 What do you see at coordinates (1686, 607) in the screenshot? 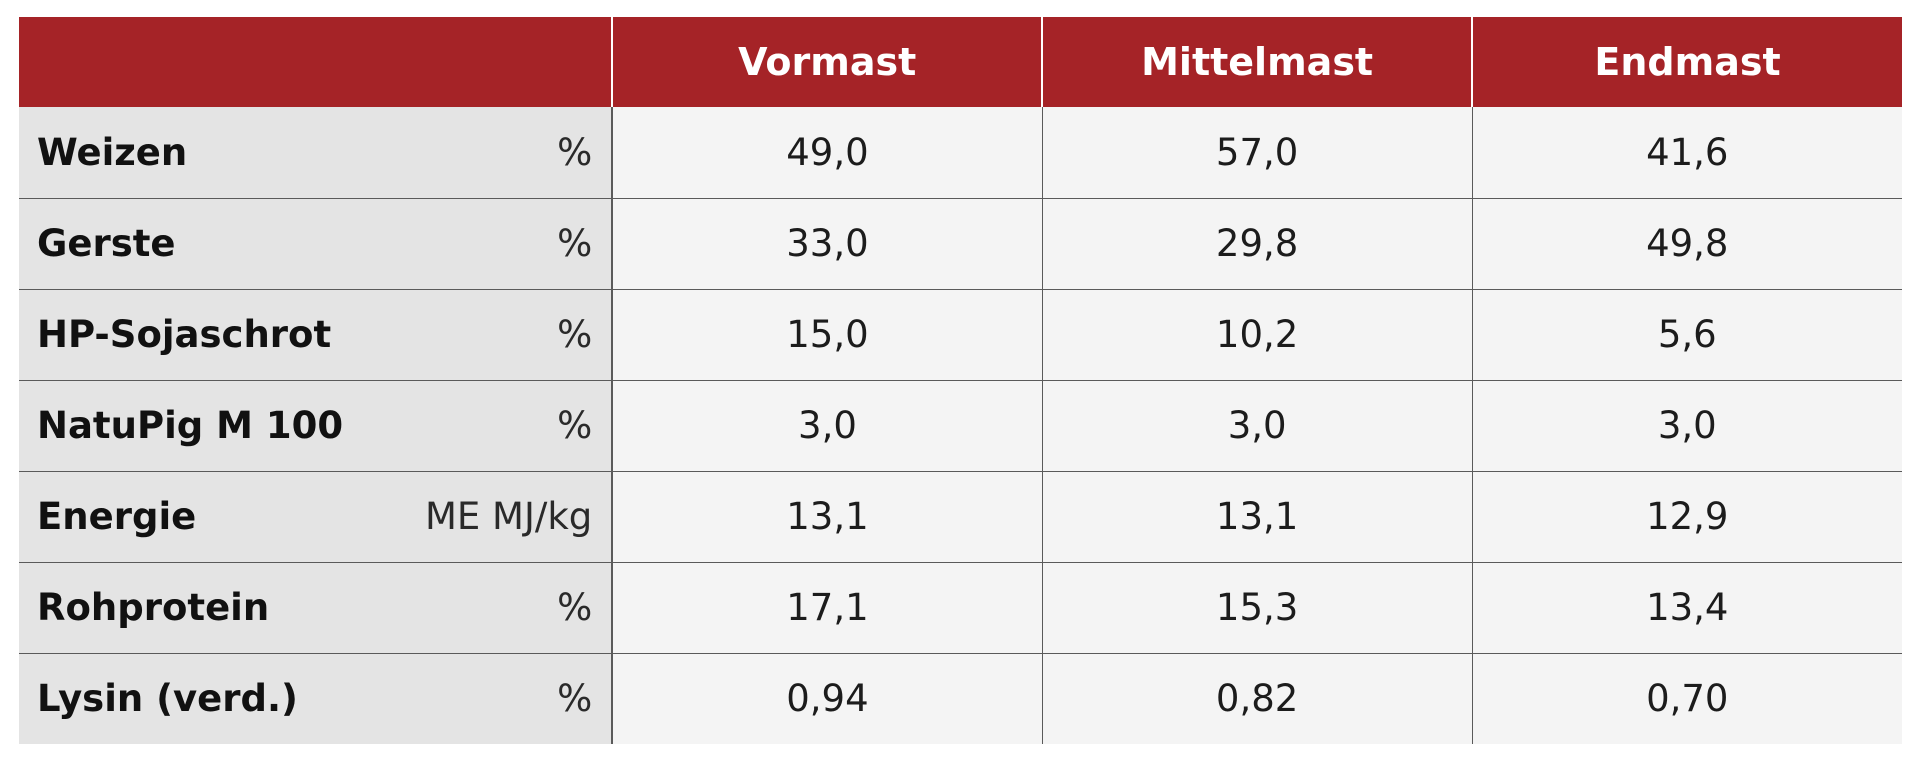
I see `value-endmast: 13,4` at bounding box center [1686, 607].